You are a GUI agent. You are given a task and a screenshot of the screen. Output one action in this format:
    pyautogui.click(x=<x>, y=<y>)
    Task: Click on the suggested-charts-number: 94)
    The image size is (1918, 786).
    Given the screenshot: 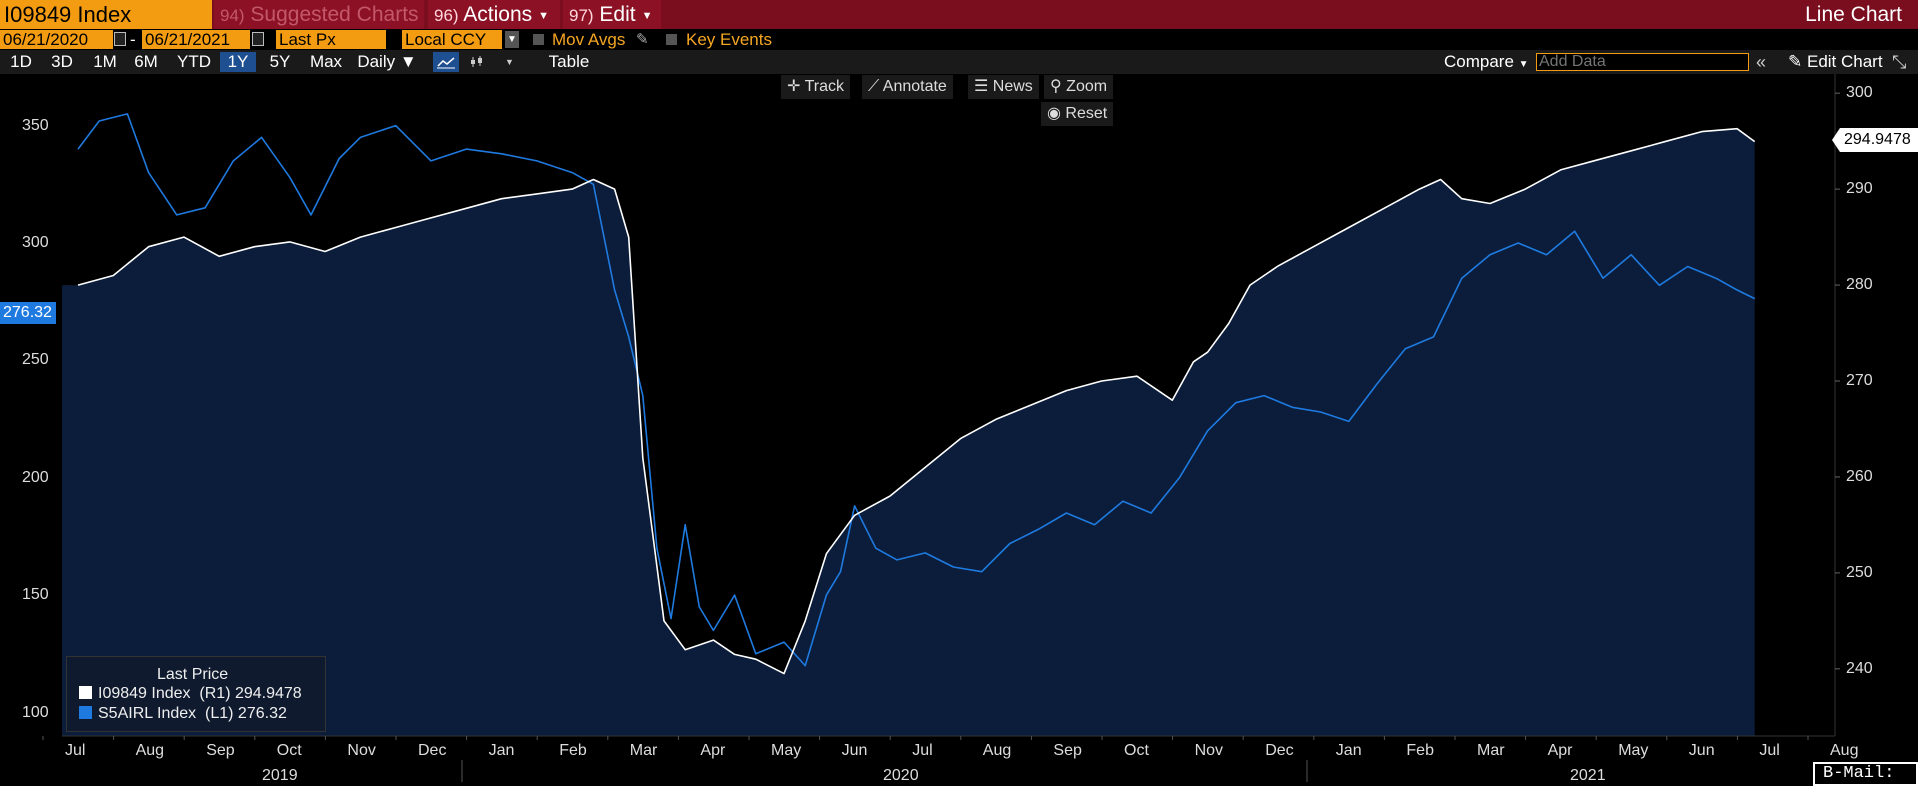 What is the action you would take?
    pyautogui.click(x=232, y=15)
    